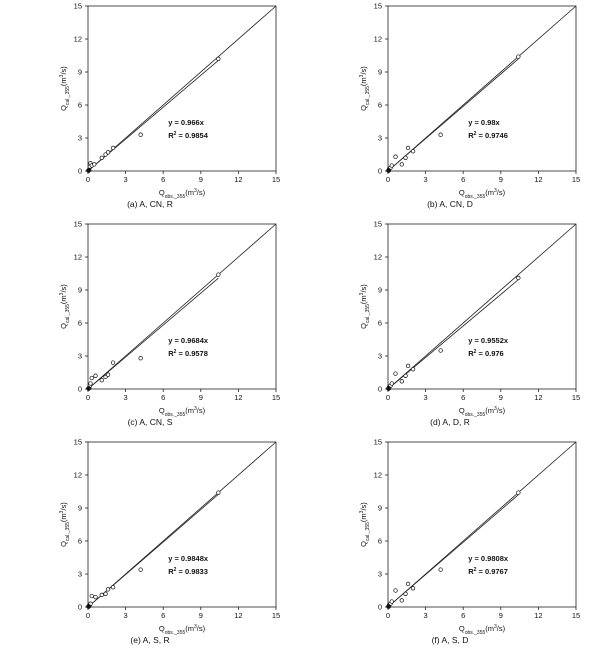 The width and height of the screenshot is (600, 654). What do you see at coordinates (171, 571) in the screenshot?
I see `r-squared-symbol: R` at bounding box center [171, 571].